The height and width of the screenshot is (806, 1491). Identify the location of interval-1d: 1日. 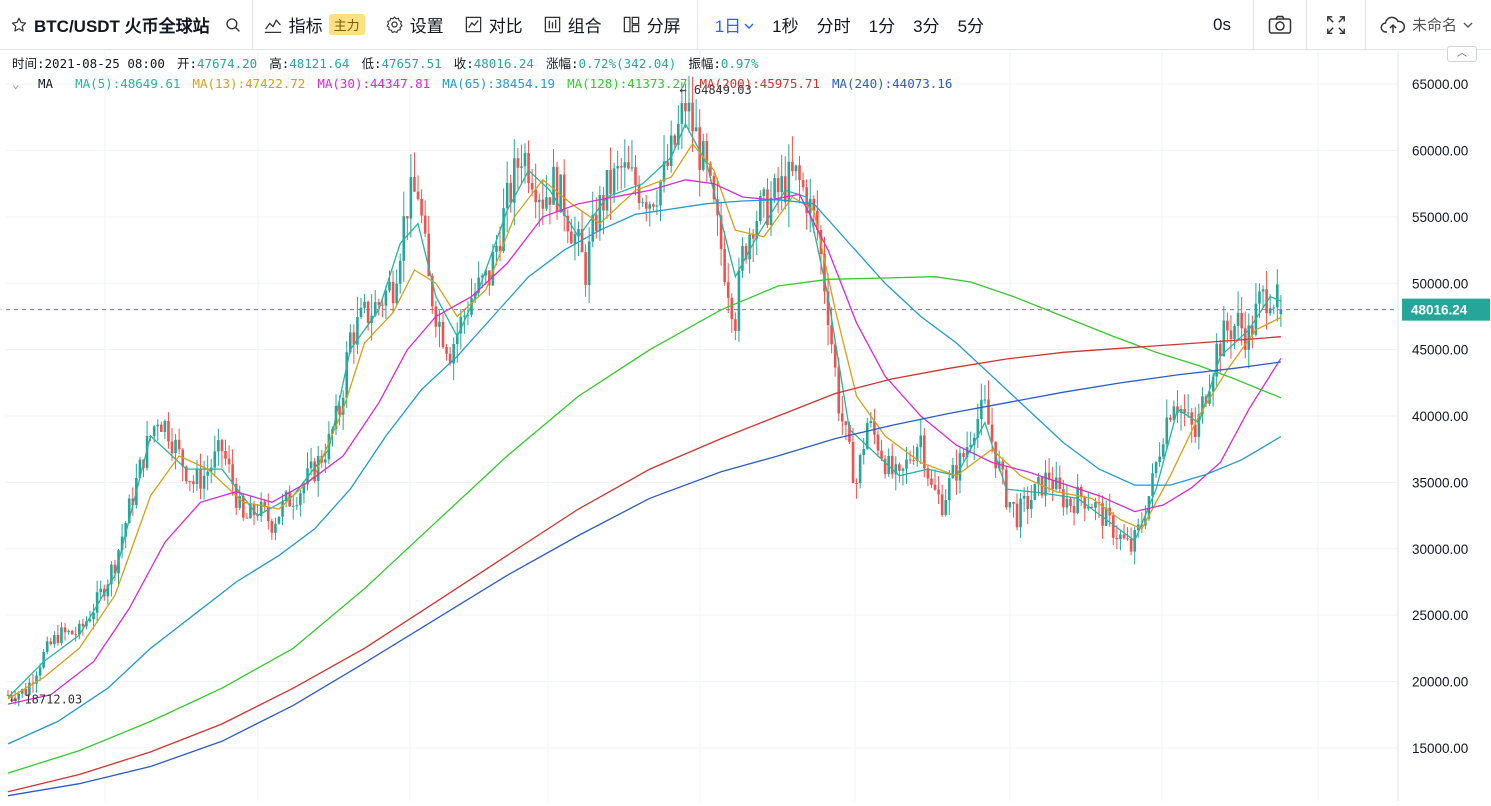
(734, 24).